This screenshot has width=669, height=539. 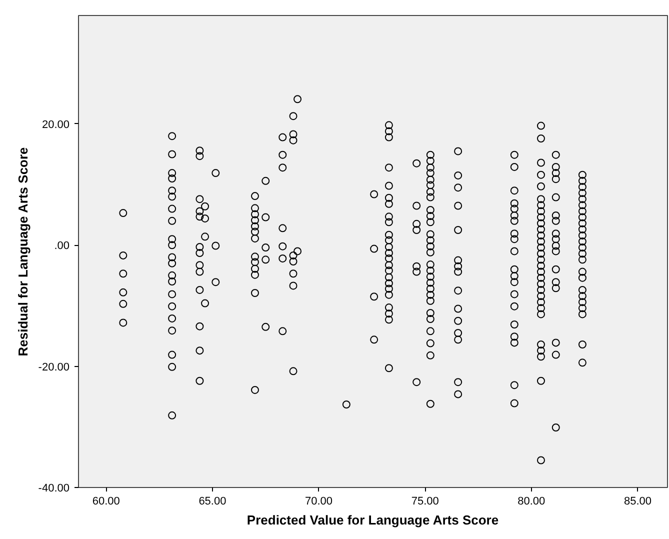 What do you see at coordinates (425, 502) in the screenshot?
I see `x-tick-label: 75.00` at bounding box center [425, 502].